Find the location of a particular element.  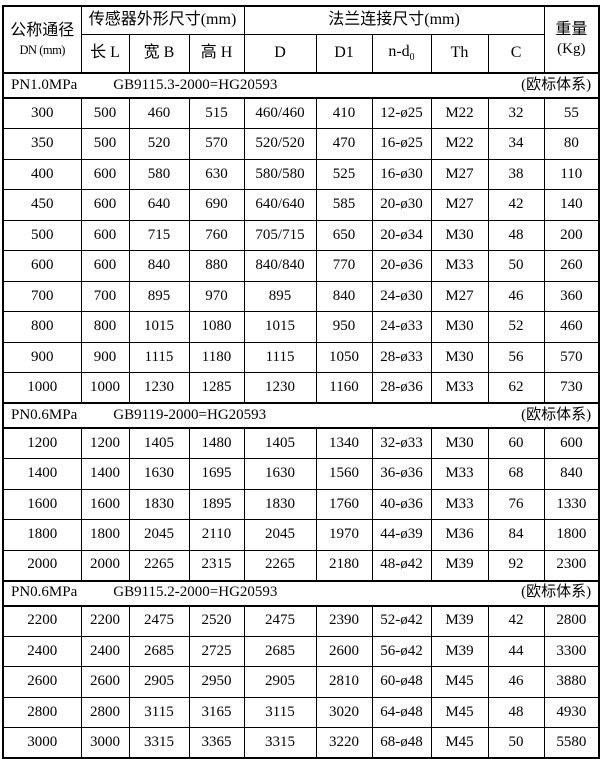

cell-dn: 1400 is located at coordinates (42, 474).